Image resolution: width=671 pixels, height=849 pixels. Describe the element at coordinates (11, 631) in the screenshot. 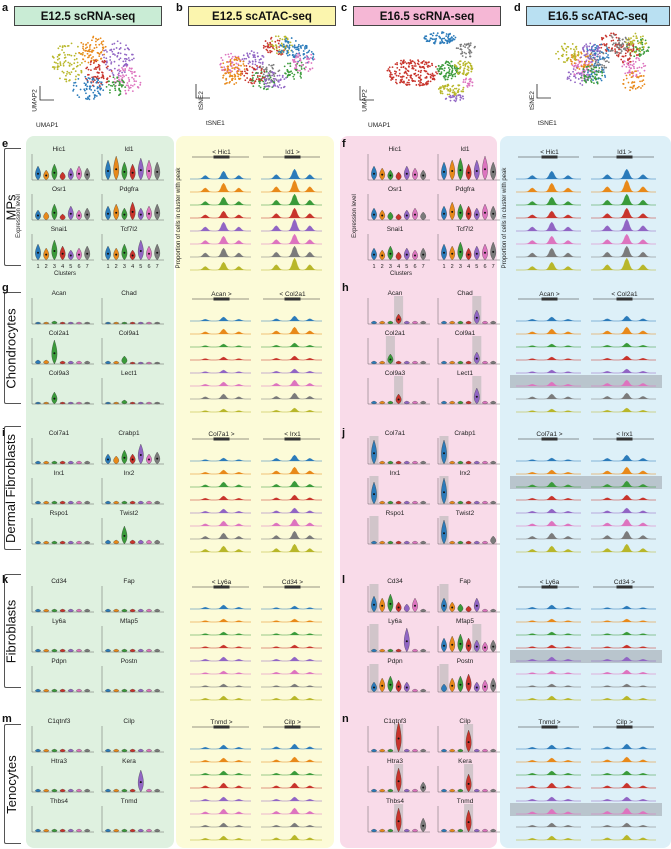

I see `row-label-fibroblasts: Fibroblasts` at that location.